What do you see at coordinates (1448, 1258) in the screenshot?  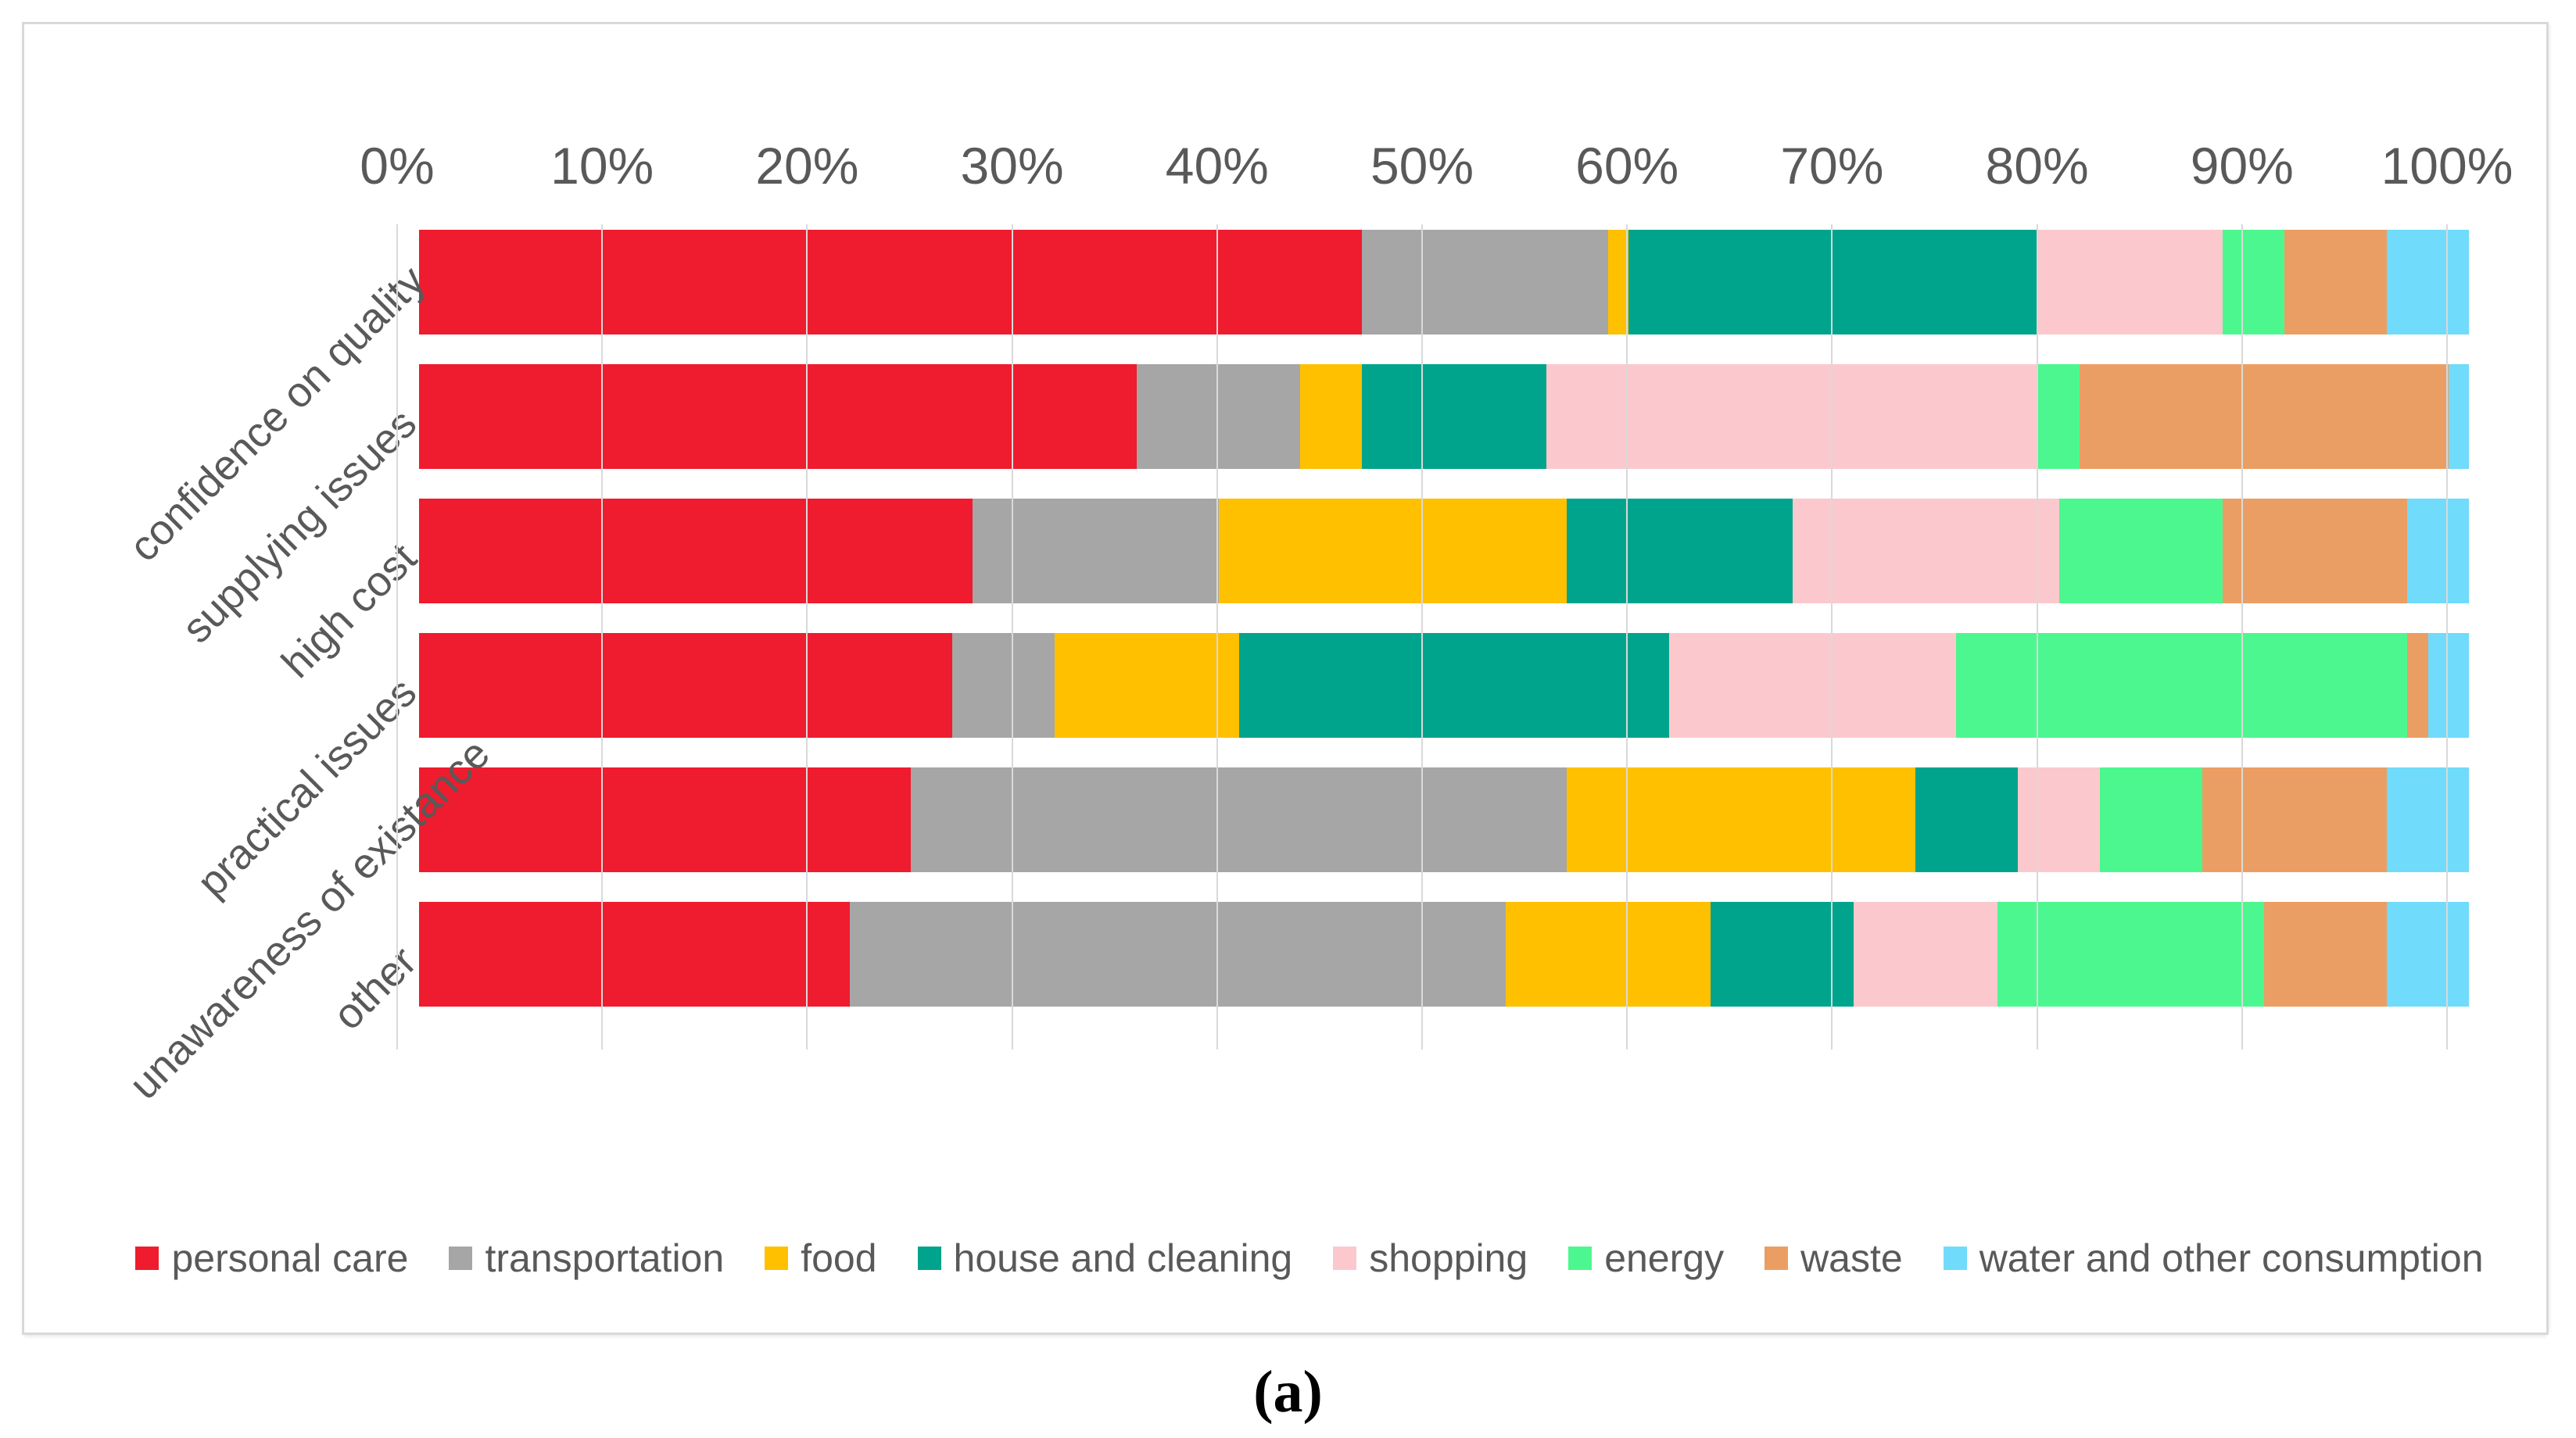 I see `legend-label: shopping` at bounding box center [1448, 1258].